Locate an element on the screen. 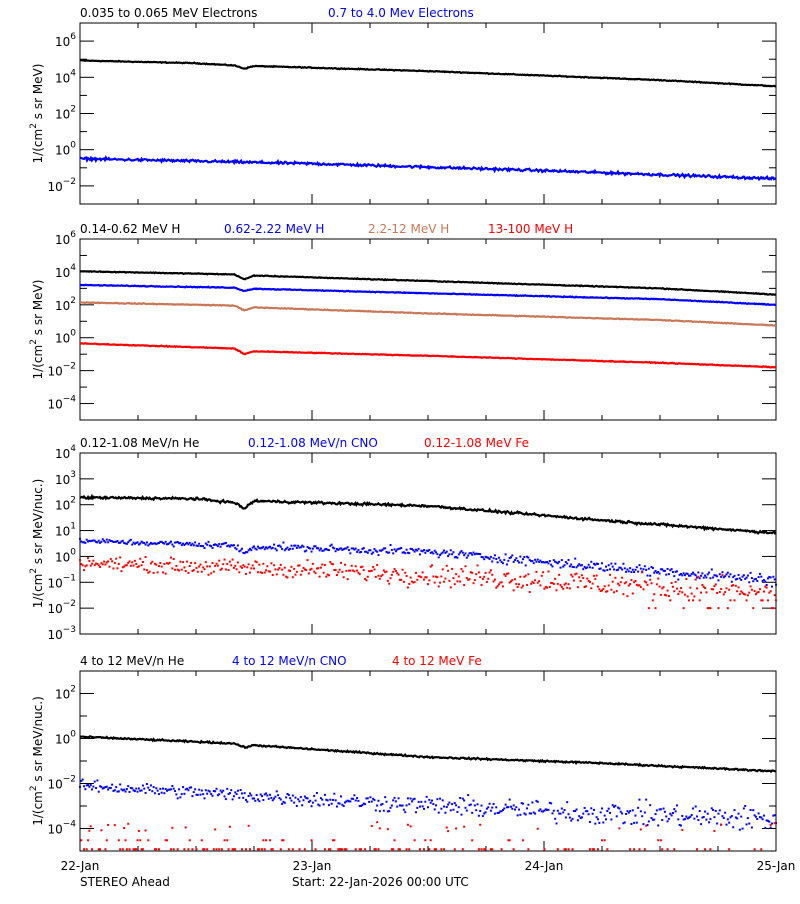 The height and width of the screenshot is (904, 800). series-0-62-2-22-mev-h is located at coordinates (428, 295).